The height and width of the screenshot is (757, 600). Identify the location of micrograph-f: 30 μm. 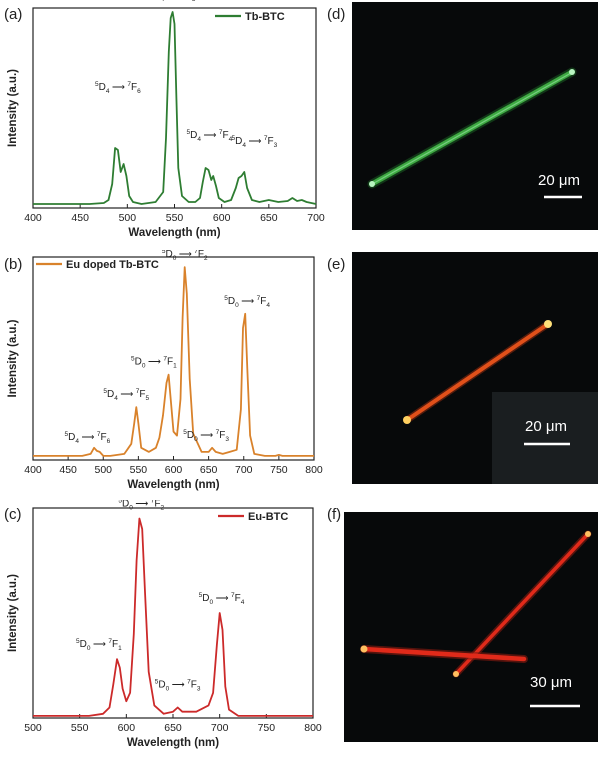
(471, 627).